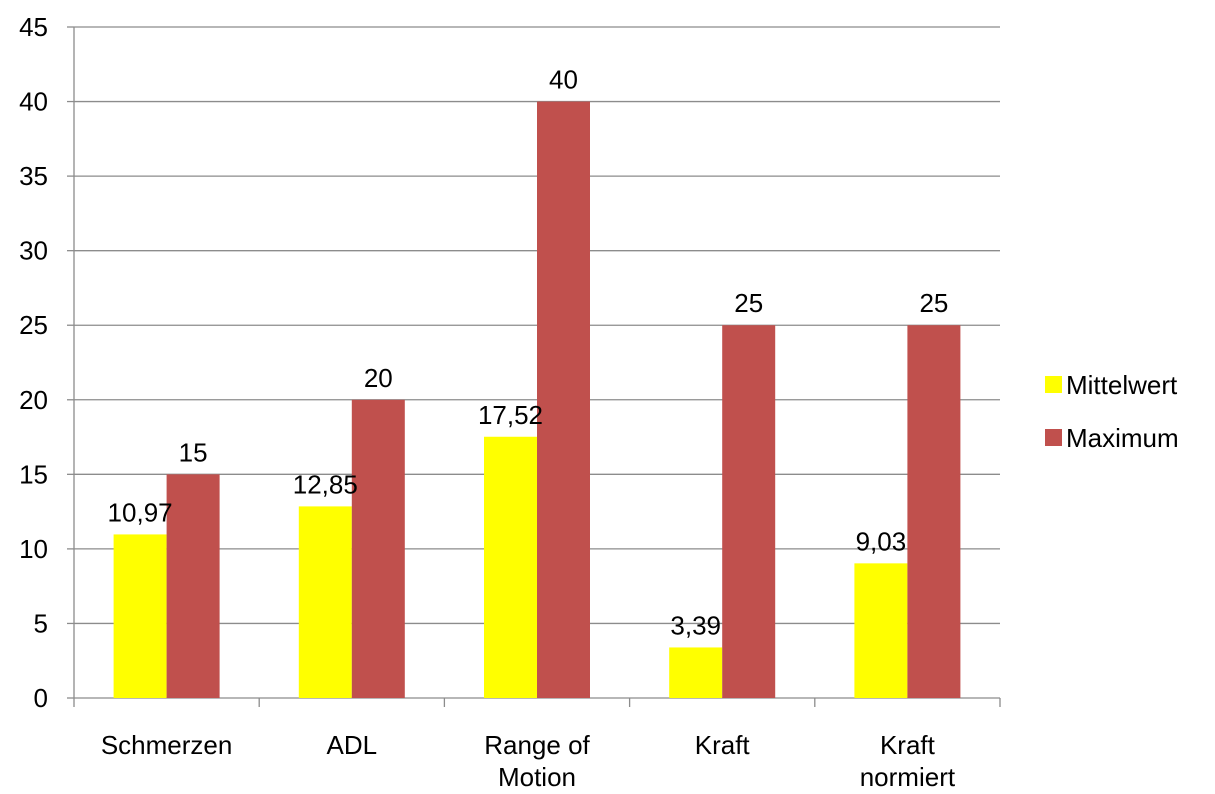  Describe the element at coordinates (563, 80) in the screenshot. I see `data-label: 40` at that location.